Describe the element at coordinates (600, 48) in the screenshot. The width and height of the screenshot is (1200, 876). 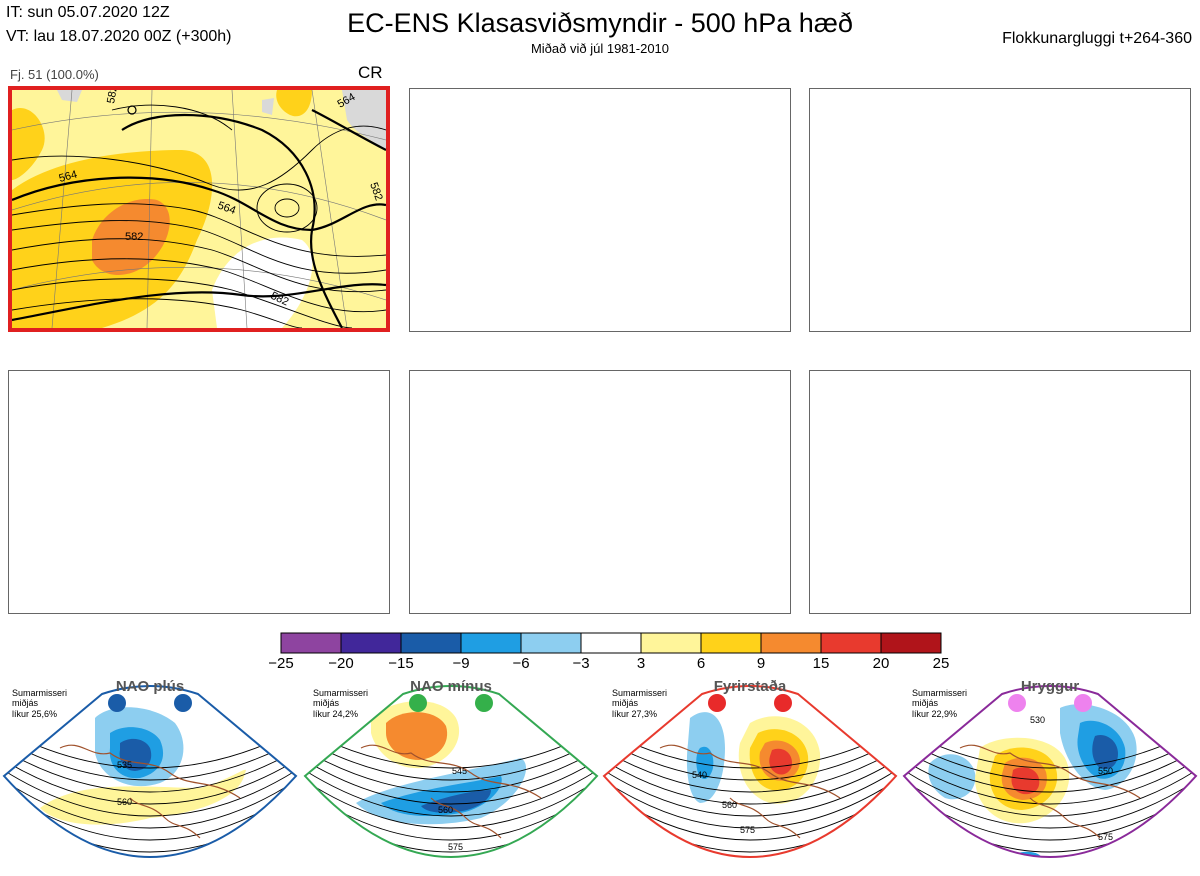
I see `page-subtitle: Miðað við júl 1981-2010` at that location.